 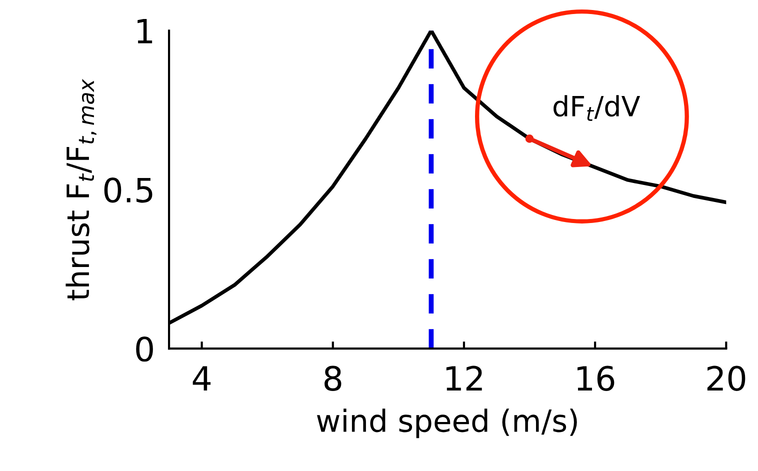 I want to click on x-tick-label: 12, so click(x=464, y=378).